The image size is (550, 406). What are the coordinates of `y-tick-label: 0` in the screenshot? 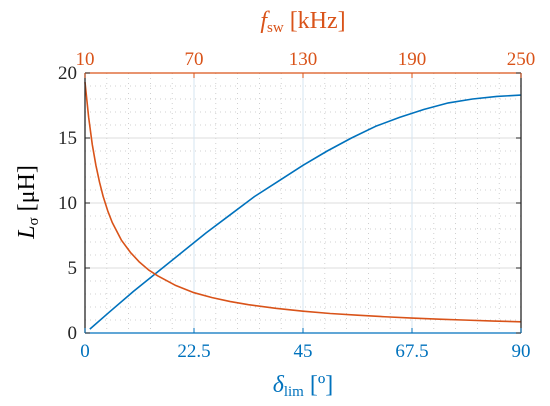 It's located at (73, 333).